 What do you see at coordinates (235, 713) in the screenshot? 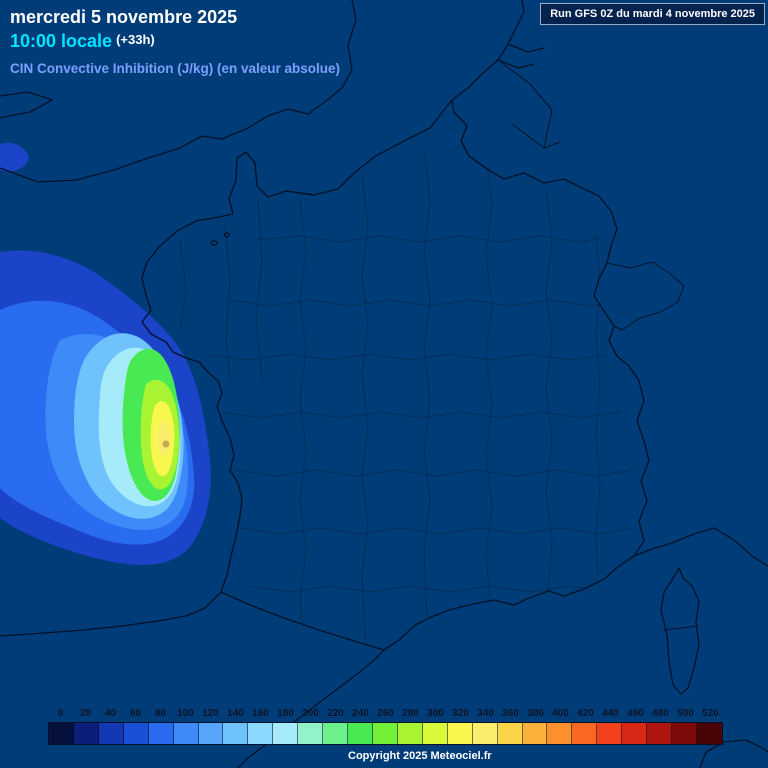
I see `scale-tick-label: 140` at bounding box center [235, 713].